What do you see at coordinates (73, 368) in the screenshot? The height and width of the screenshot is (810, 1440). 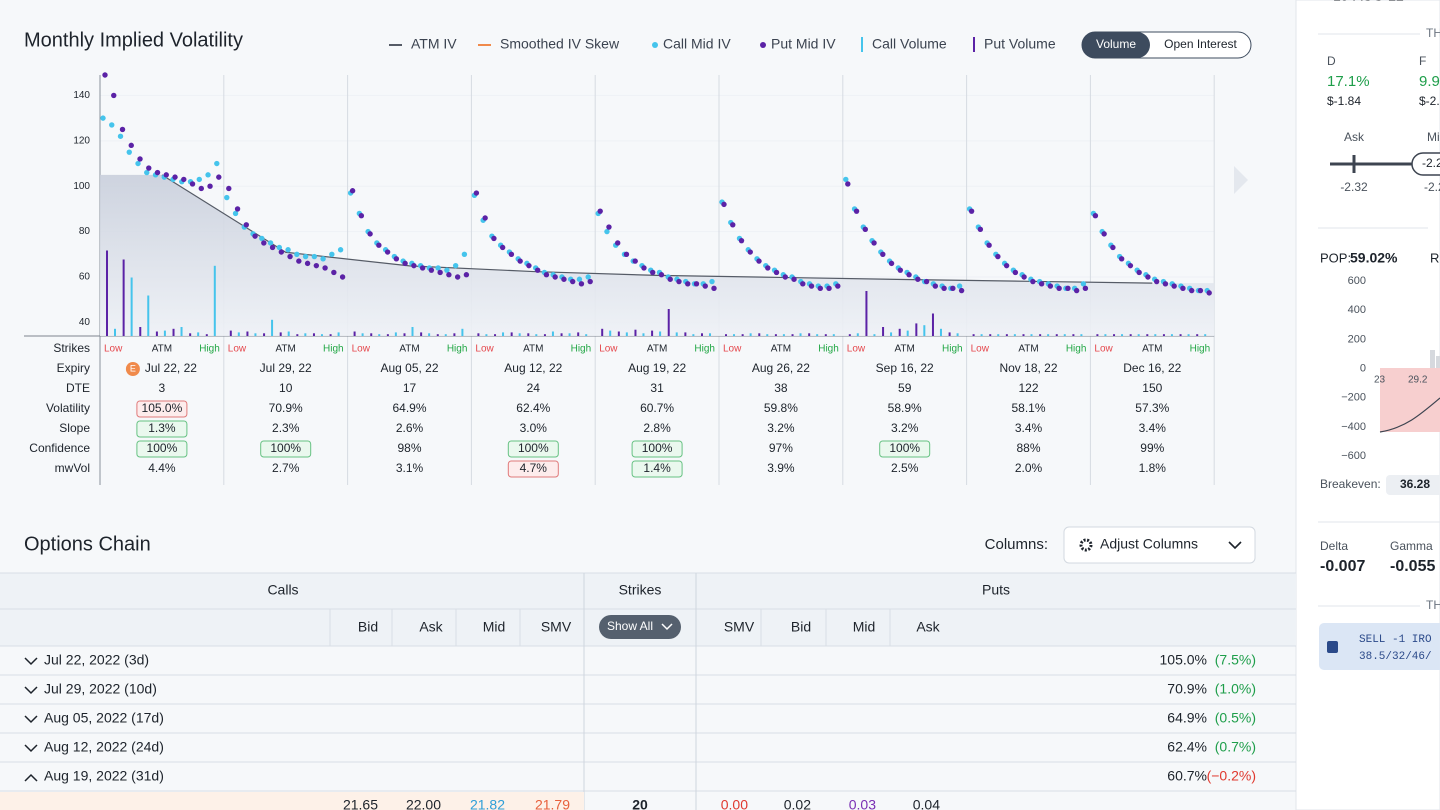 I see `row-label: Expiry` at bounding box center [73, 368].